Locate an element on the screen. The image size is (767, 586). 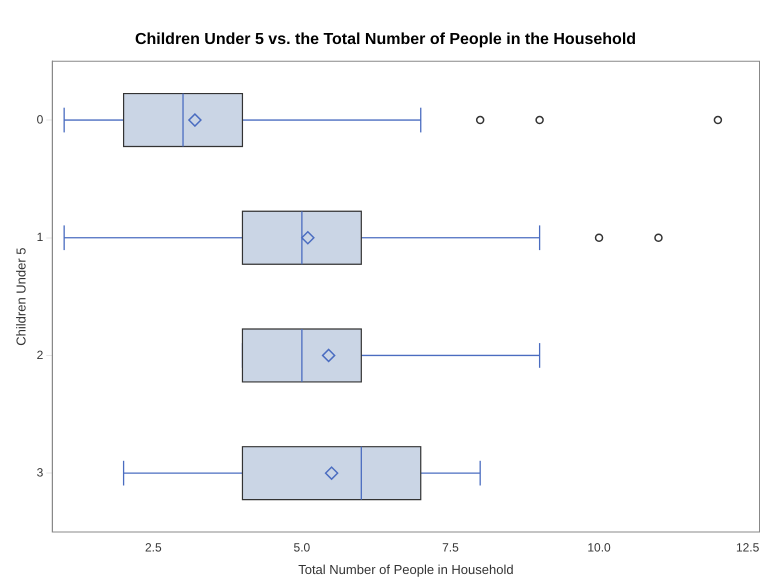
x-tick-label: 7.5 is located at coordinates (451, 547).